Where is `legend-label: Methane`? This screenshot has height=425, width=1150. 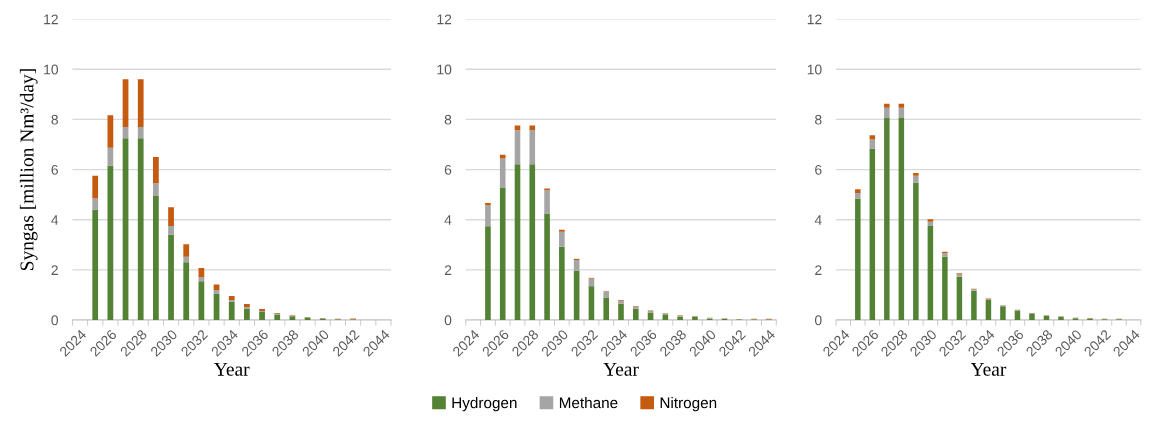
legend-label: Methane is located at coordinates (588, 403).